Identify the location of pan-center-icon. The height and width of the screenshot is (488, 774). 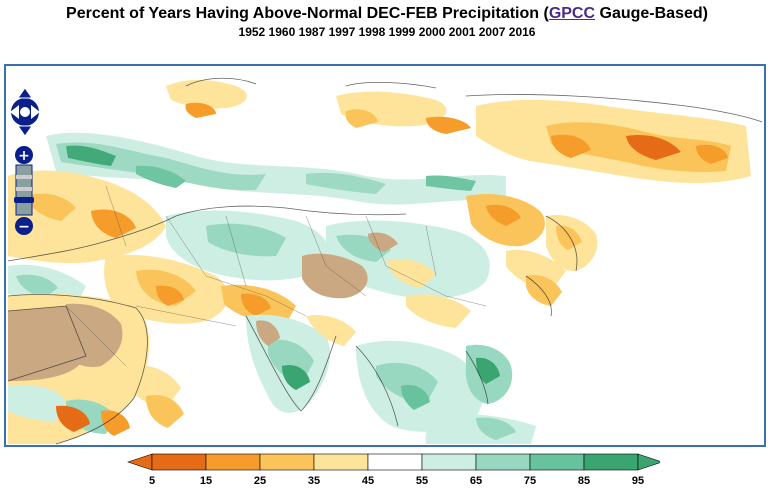
(25, 112).